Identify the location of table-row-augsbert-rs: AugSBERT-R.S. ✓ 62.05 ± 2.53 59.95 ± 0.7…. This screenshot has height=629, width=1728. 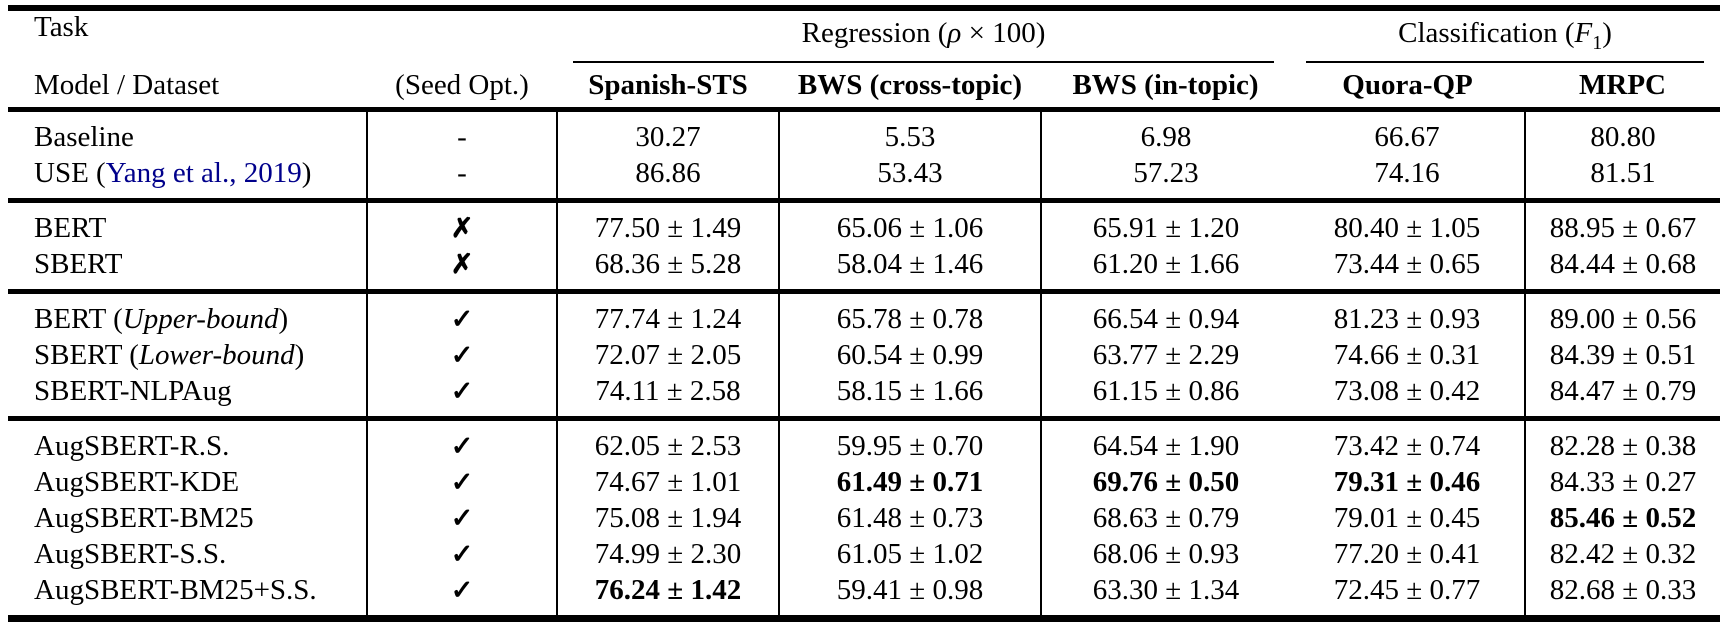
(864, 441).